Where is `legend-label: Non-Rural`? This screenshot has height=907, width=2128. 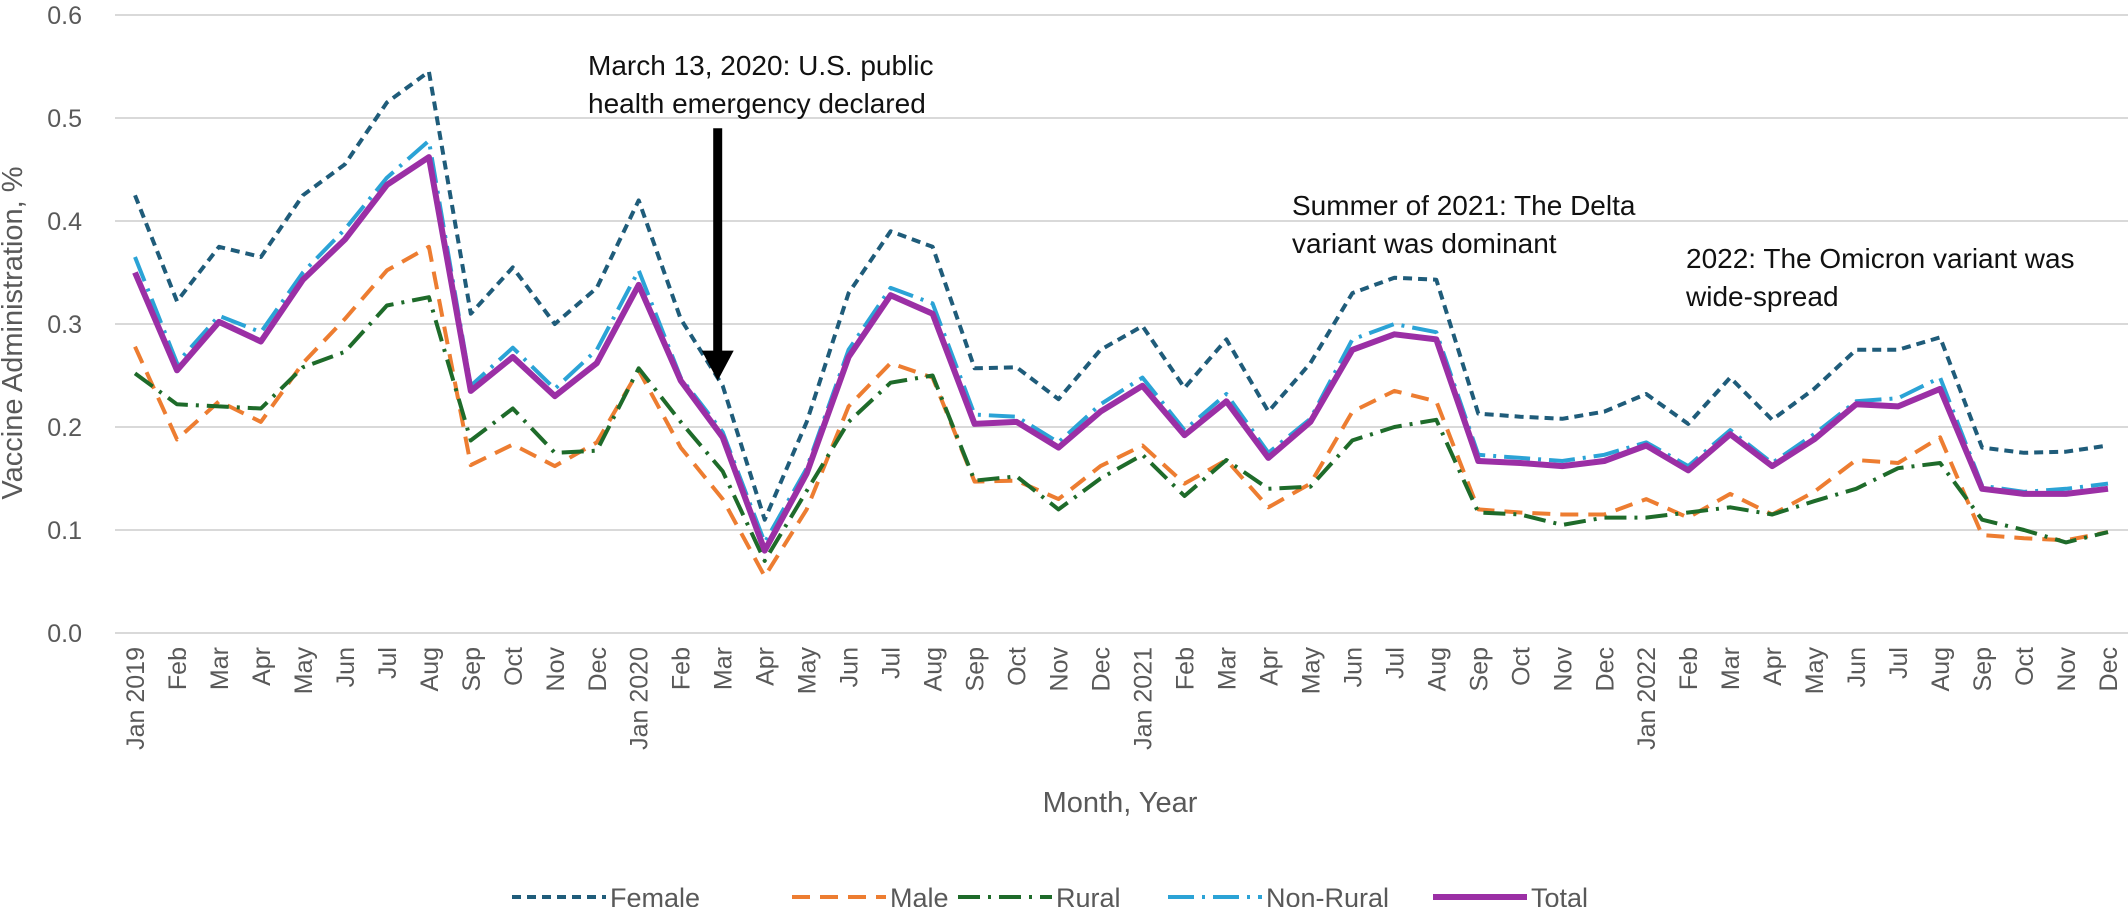
legend-label: Non-Rural is located at coordinates (1327, 895).